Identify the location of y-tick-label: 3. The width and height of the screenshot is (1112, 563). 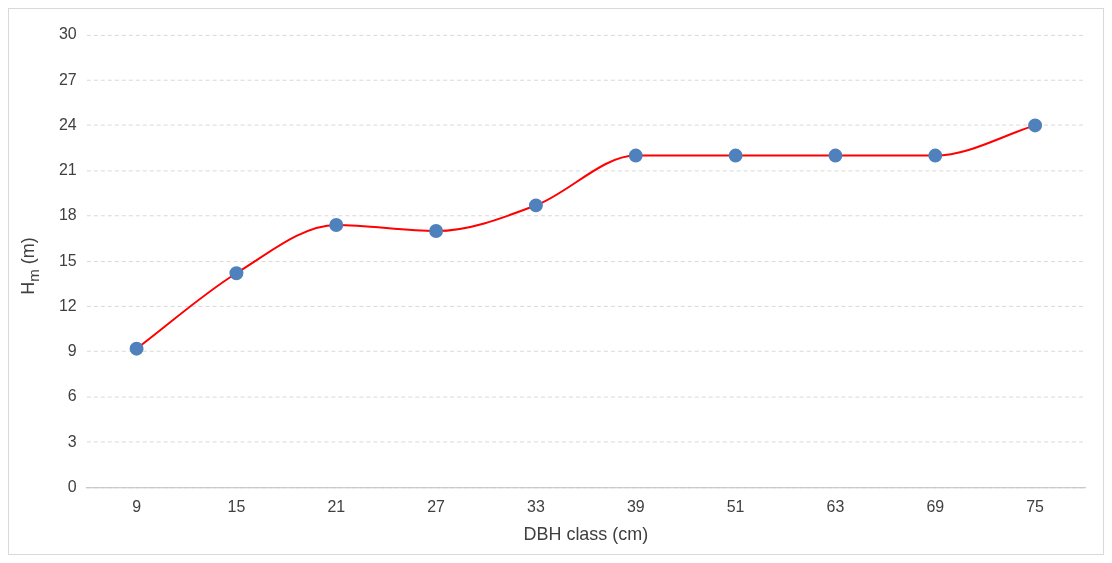
(72, 441).